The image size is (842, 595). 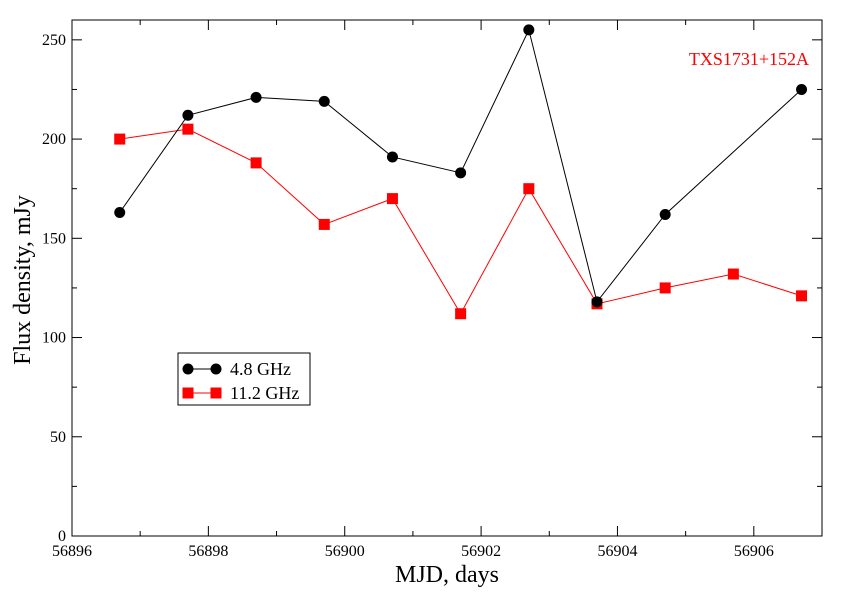 What do you see at coordinates (264, 393) in the screenshot?
I see `legend-label-11-2: 11.2 GHz` at bounding box center [264, 393].